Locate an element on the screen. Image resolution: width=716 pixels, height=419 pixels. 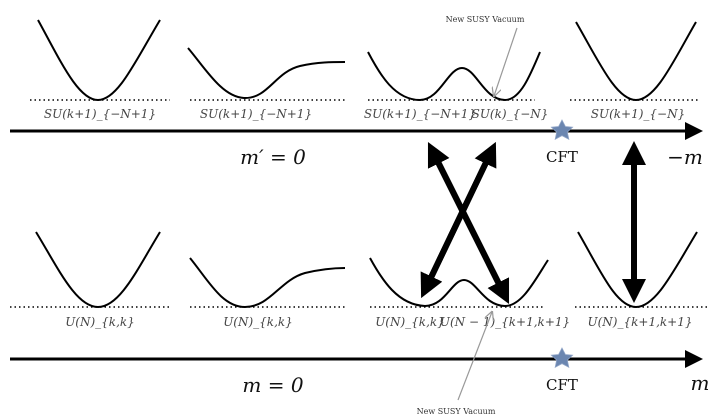
cross-arrow-1-down is located at coordinates (469, 226).